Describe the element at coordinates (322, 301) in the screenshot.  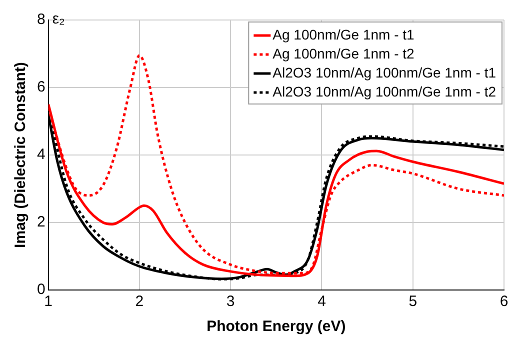
I see `x-tick-label: 4` at that location.